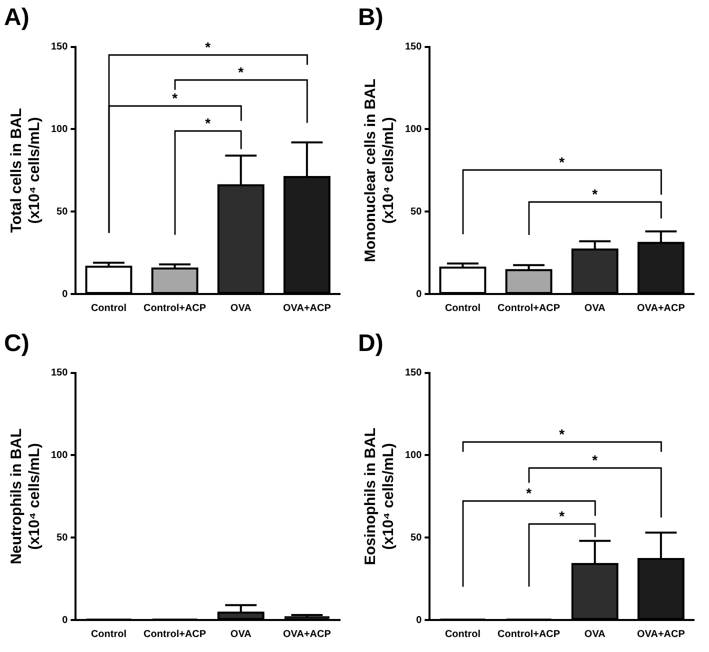 This screenshot has height=652, width=709. What do you see at coordinates (17, 18) in the screenshot?
I see `chart-title: A)` at bounding box center [17, 18].